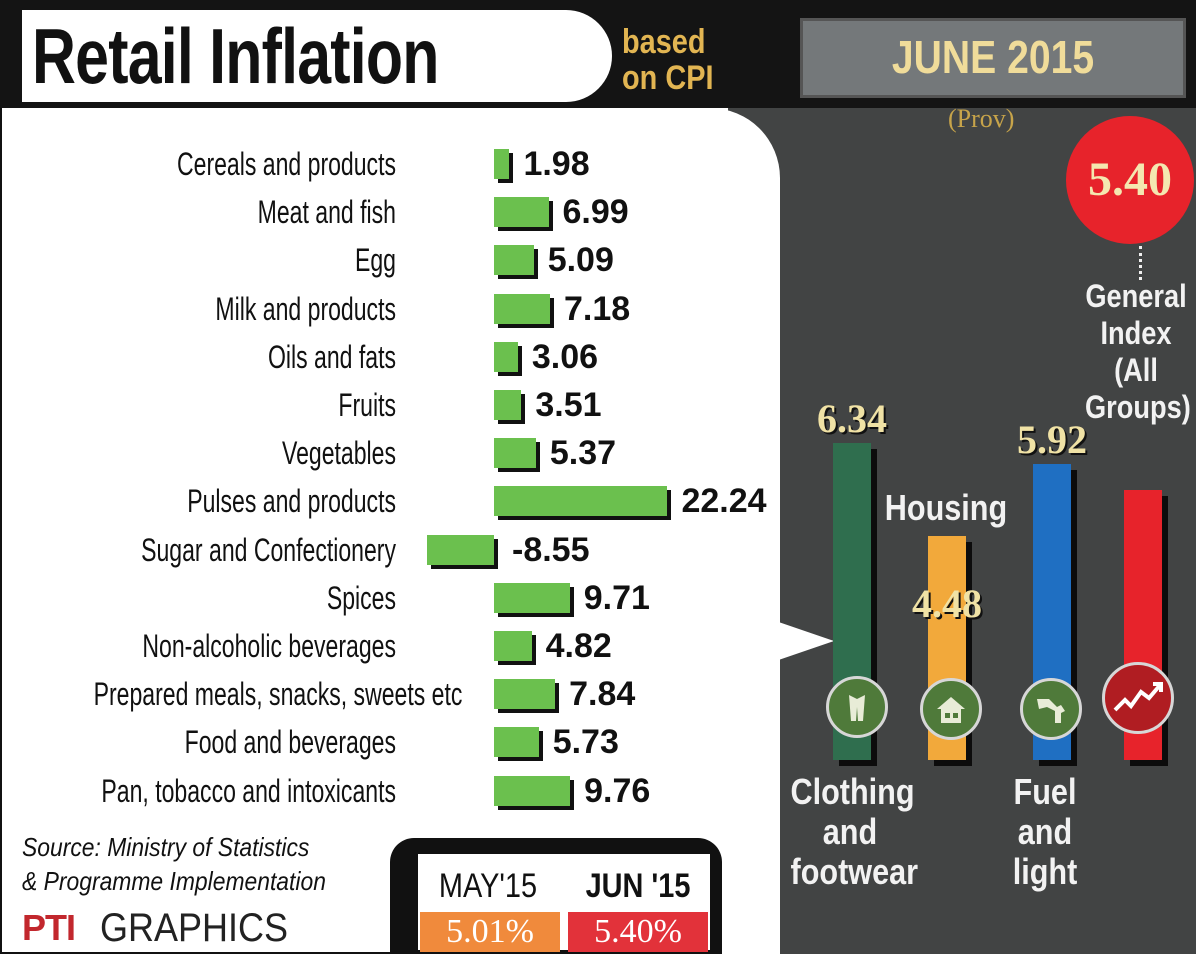 This screenshot has width=1200, height=958. What do you see at coordinates (799, 641) in the screenshot?
I see `panel-pointer` at bounding box center [799, 641].